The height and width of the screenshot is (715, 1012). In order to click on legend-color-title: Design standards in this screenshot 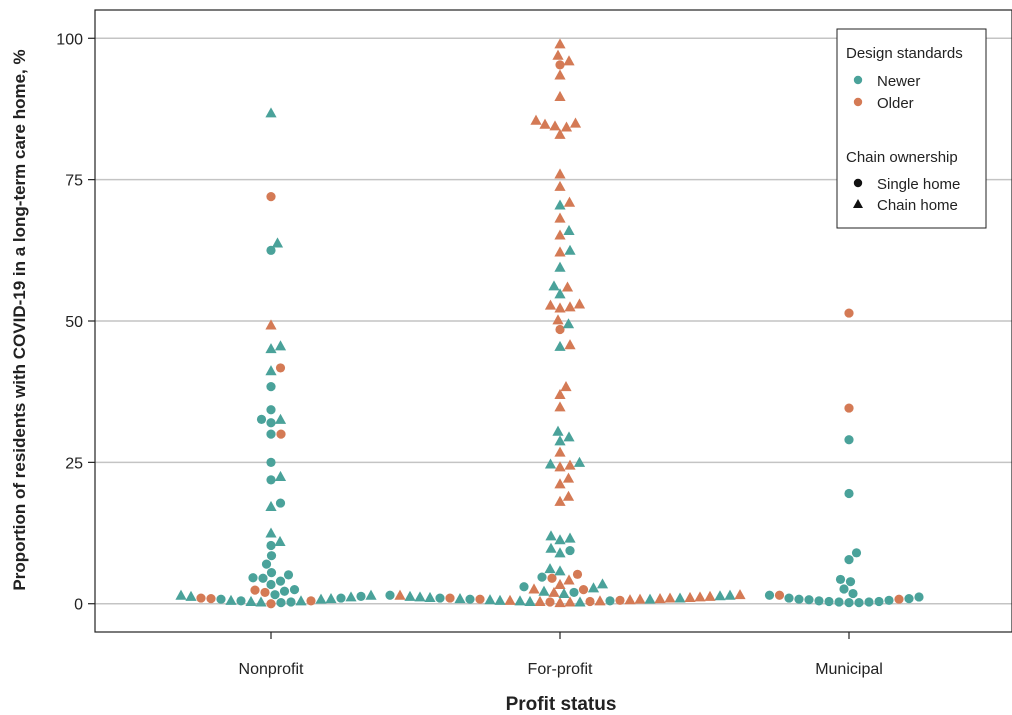, I will do `click(904, 53)`.